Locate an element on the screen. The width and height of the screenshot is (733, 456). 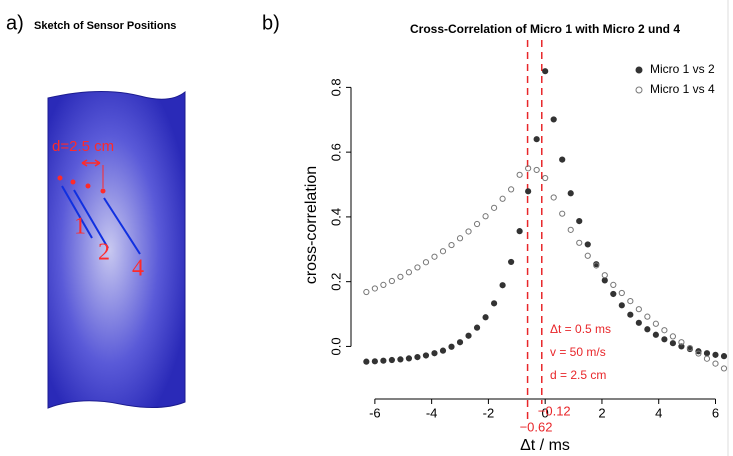
y-tick-label: 0.4 is located at coordinates (335, 217).